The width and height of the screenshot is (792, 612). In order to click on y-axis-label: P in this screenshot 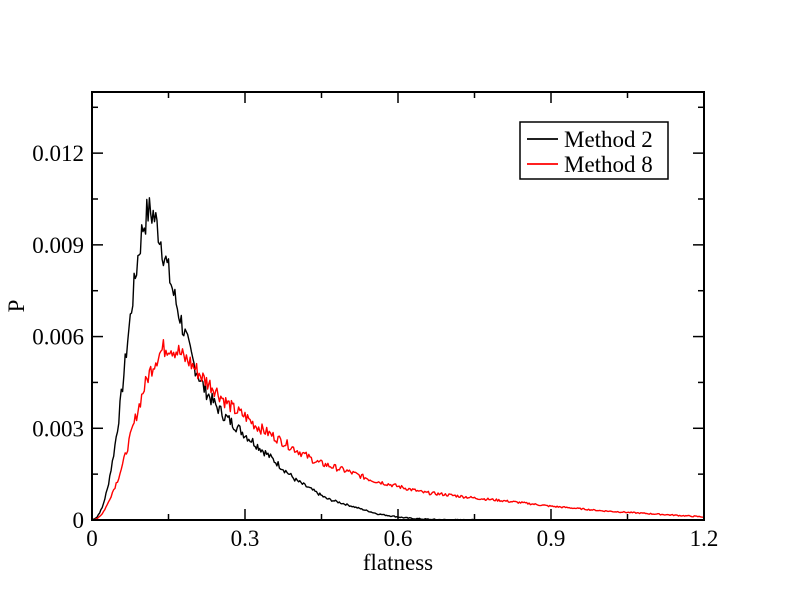, I will do `click(16, 306)`.